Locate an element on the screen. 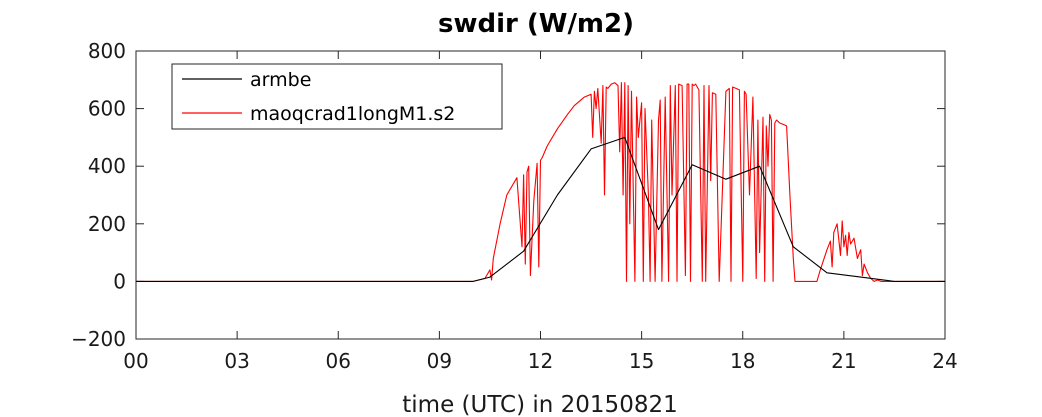 Image resolution: width=1042 pixels, height=417 pixels. x-tick-label: 15 is located at coordinates (641, 361).